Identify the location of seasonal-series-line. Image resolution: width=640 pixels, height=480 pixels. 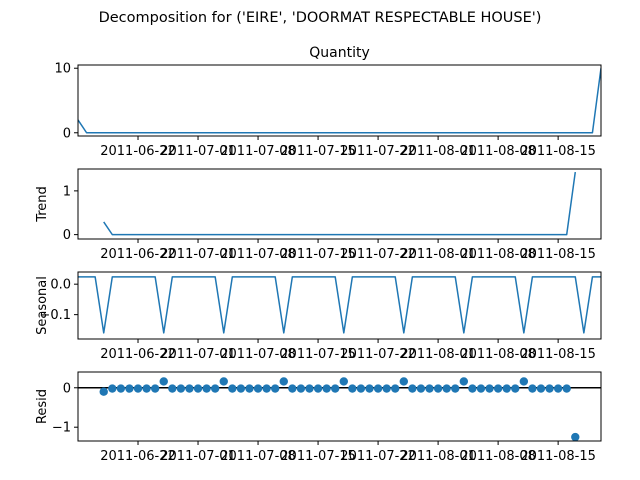
(339, 305).